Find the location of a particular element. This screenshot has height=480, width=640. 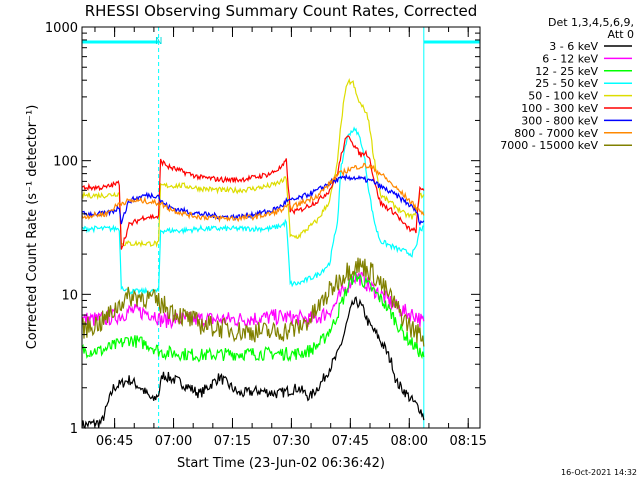

y-tick-label: 1000 is located at coordinates (61, 28).